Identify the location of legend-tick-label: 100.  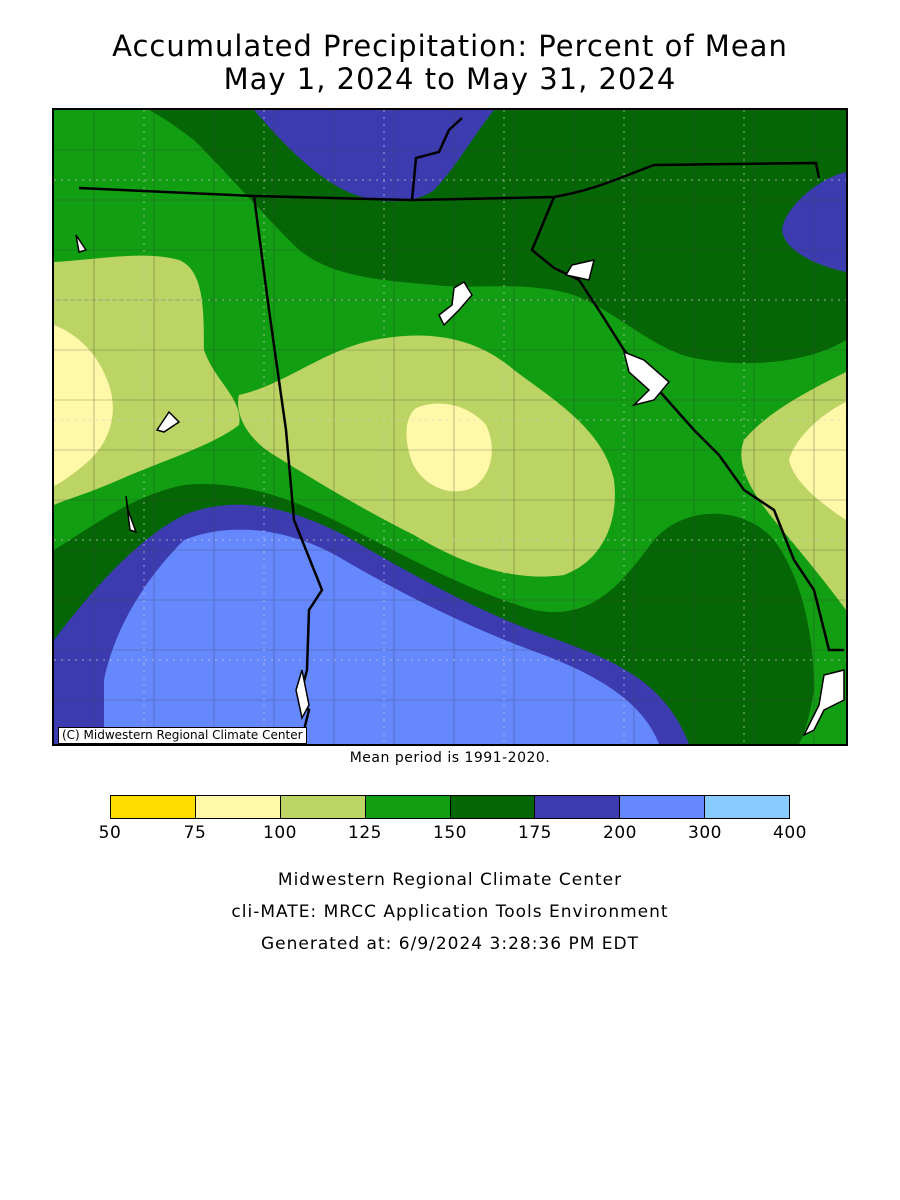
(280, 833).